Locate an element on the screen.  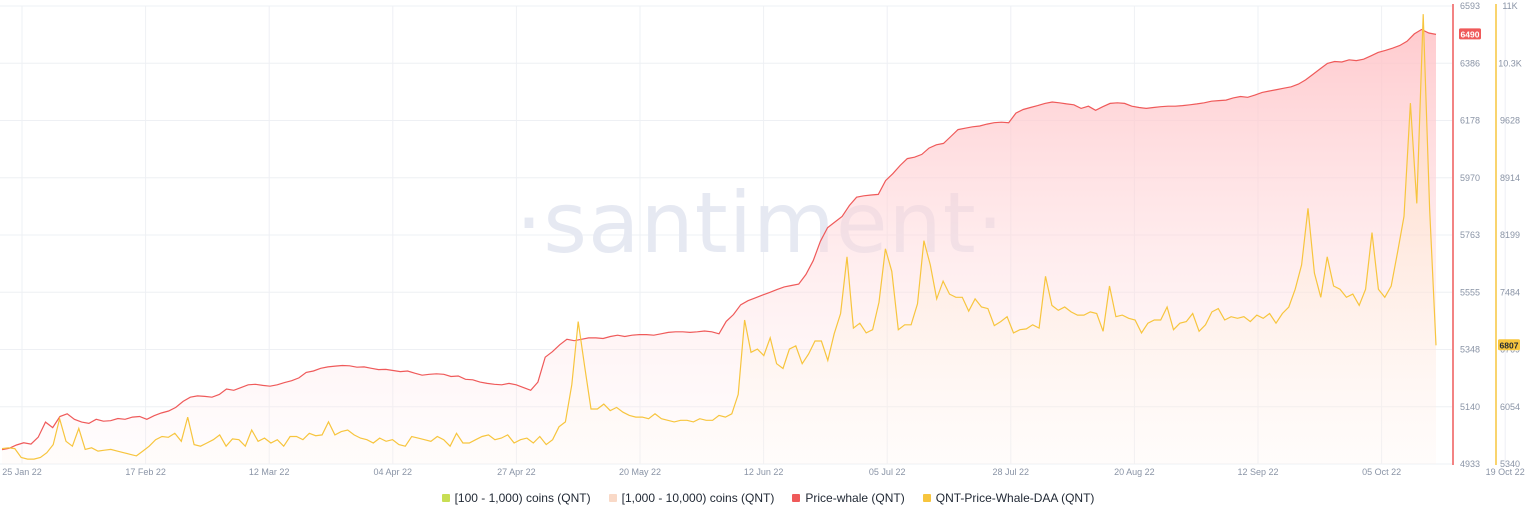
y-left-tick-label: 4933 is located at coordinates (1470, 464).